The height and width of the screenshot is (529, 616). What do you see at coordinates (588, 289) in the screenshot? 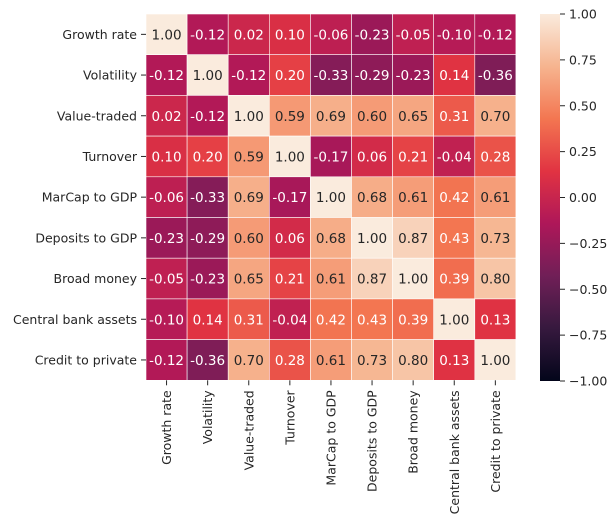
I see `colorbar-tick-label: −0.50` at bounding box center [588, 289].